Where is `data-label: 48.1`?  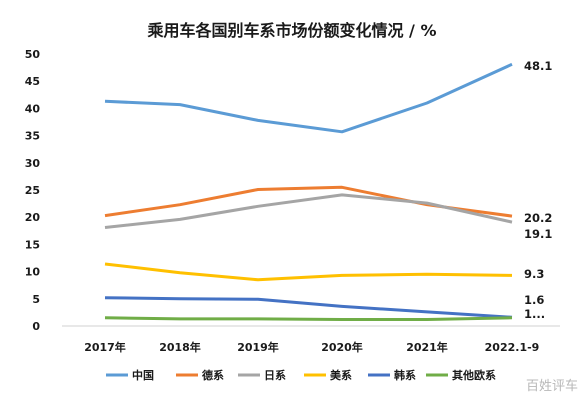 data-label: 48.1 is located at coordinates (538, 66).